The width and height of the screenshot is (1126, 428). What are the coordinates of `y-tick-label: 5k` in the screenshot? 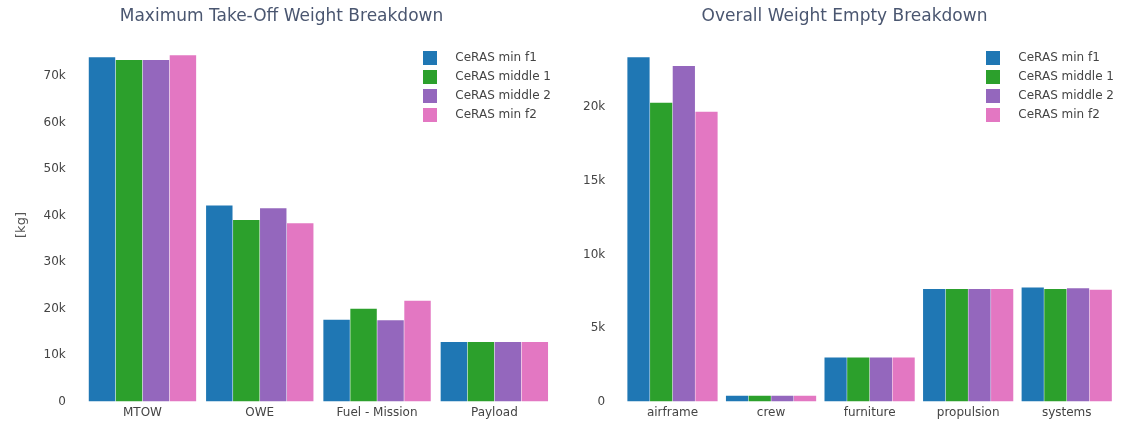 It's located at (598, 327).